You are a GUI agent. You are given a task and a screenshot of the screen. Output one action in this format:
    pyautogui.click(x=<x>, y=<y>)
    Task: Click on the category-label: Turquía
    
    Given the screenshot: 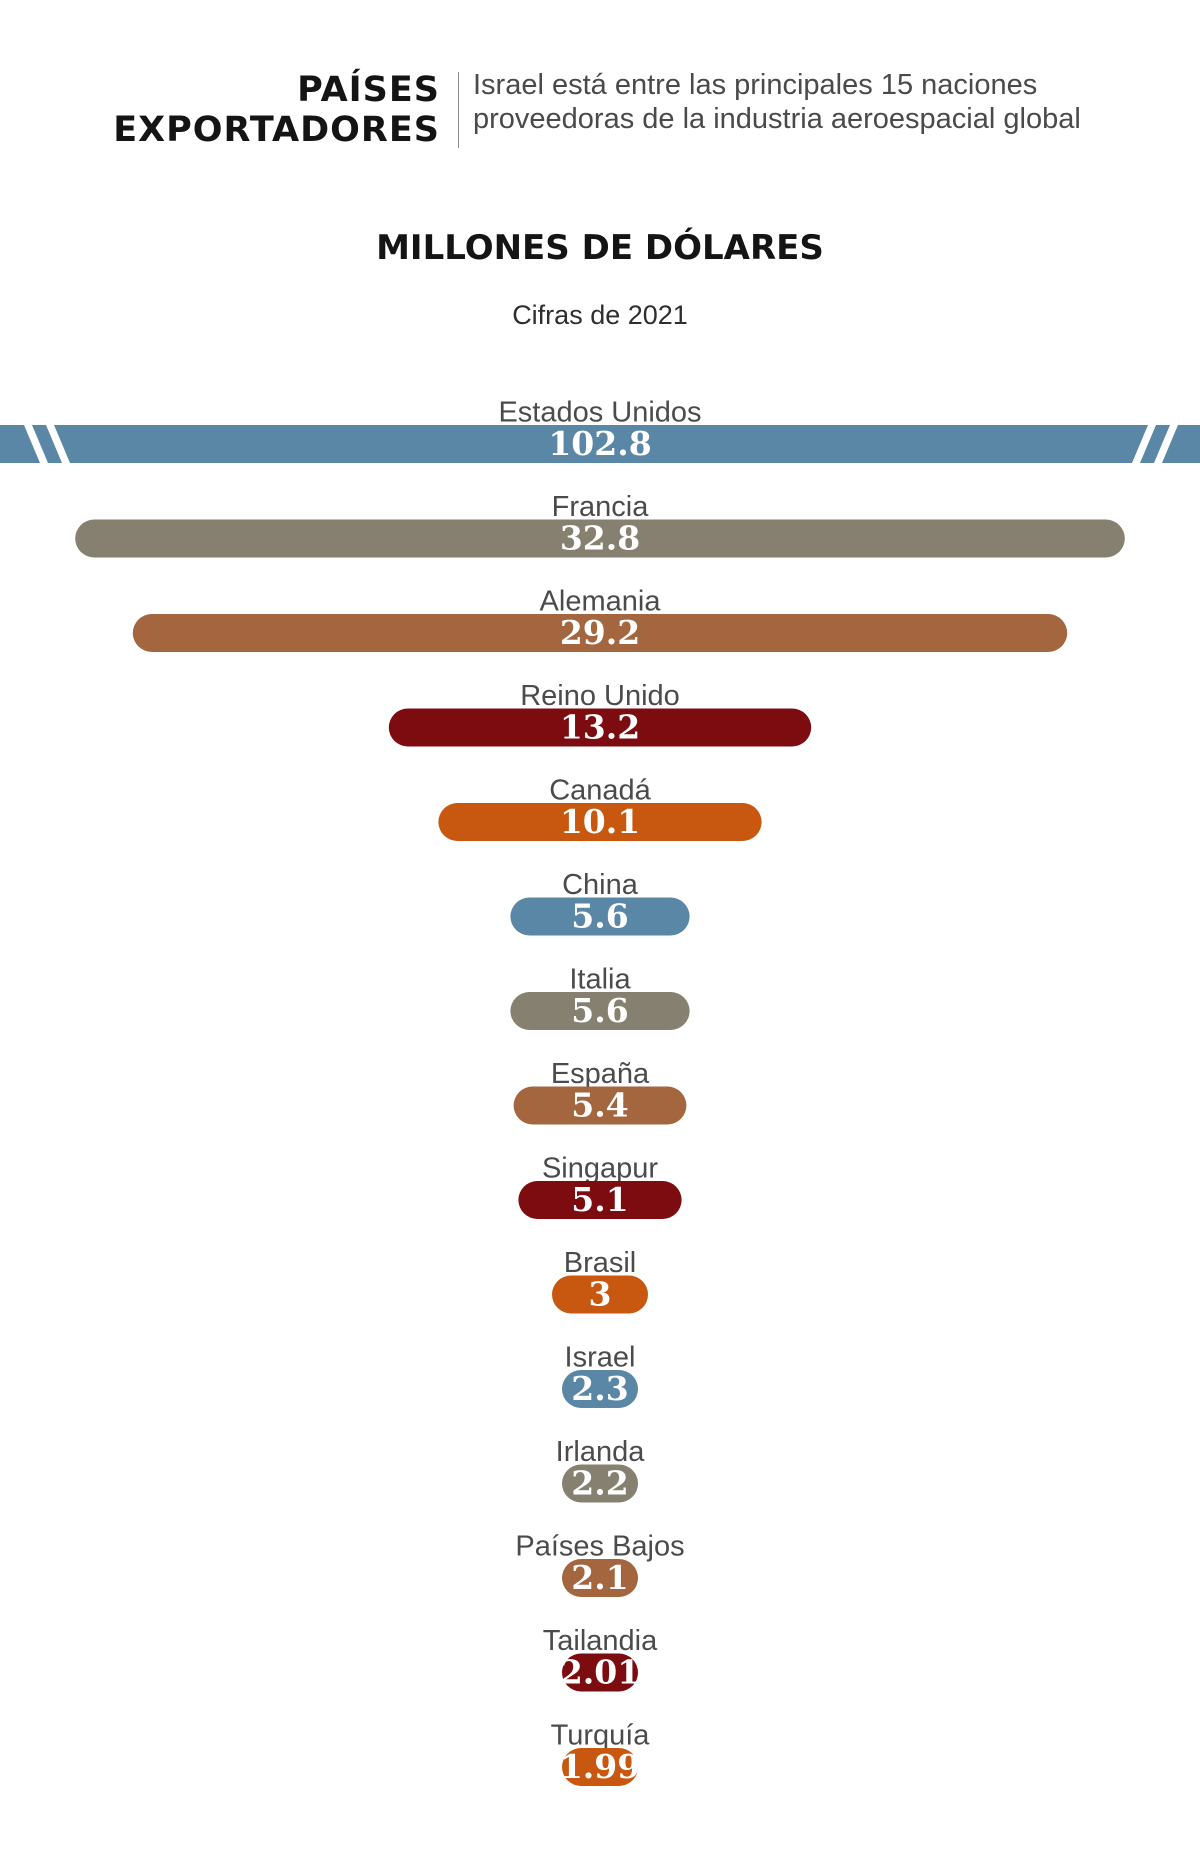 What is the action you would take?
    pyautogui.click(x=601, y=1736)
    